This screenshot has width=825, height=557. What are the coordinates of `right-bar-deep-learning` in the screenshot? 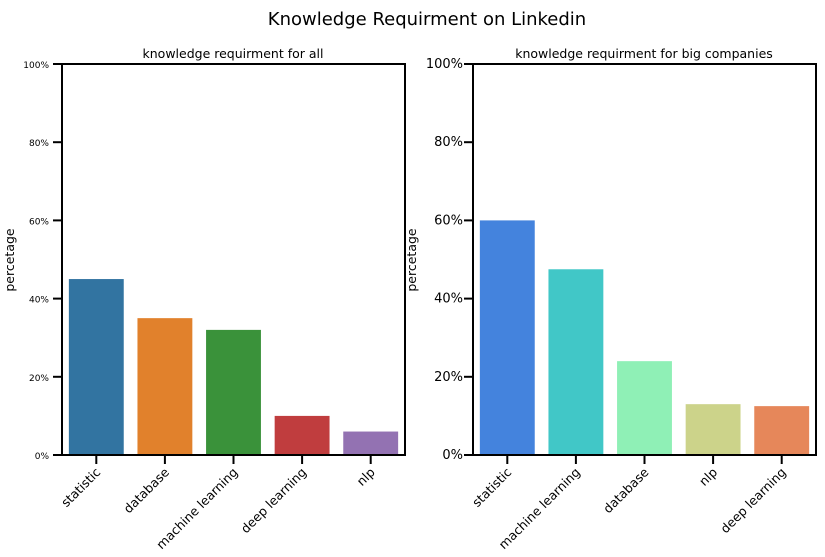 It's located at (782, 431).